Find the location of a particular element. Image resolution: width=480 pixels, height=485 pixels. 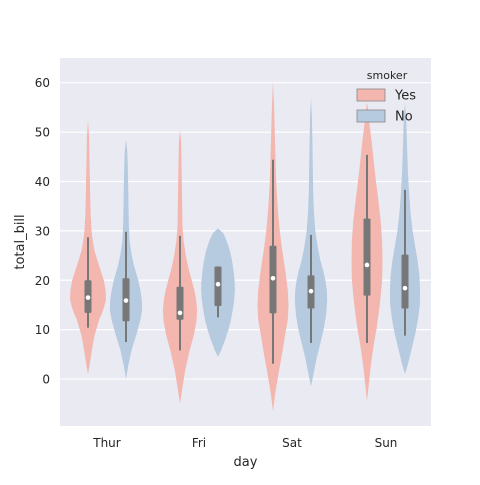

median-yes-fri is located at coordinates (180, 313).